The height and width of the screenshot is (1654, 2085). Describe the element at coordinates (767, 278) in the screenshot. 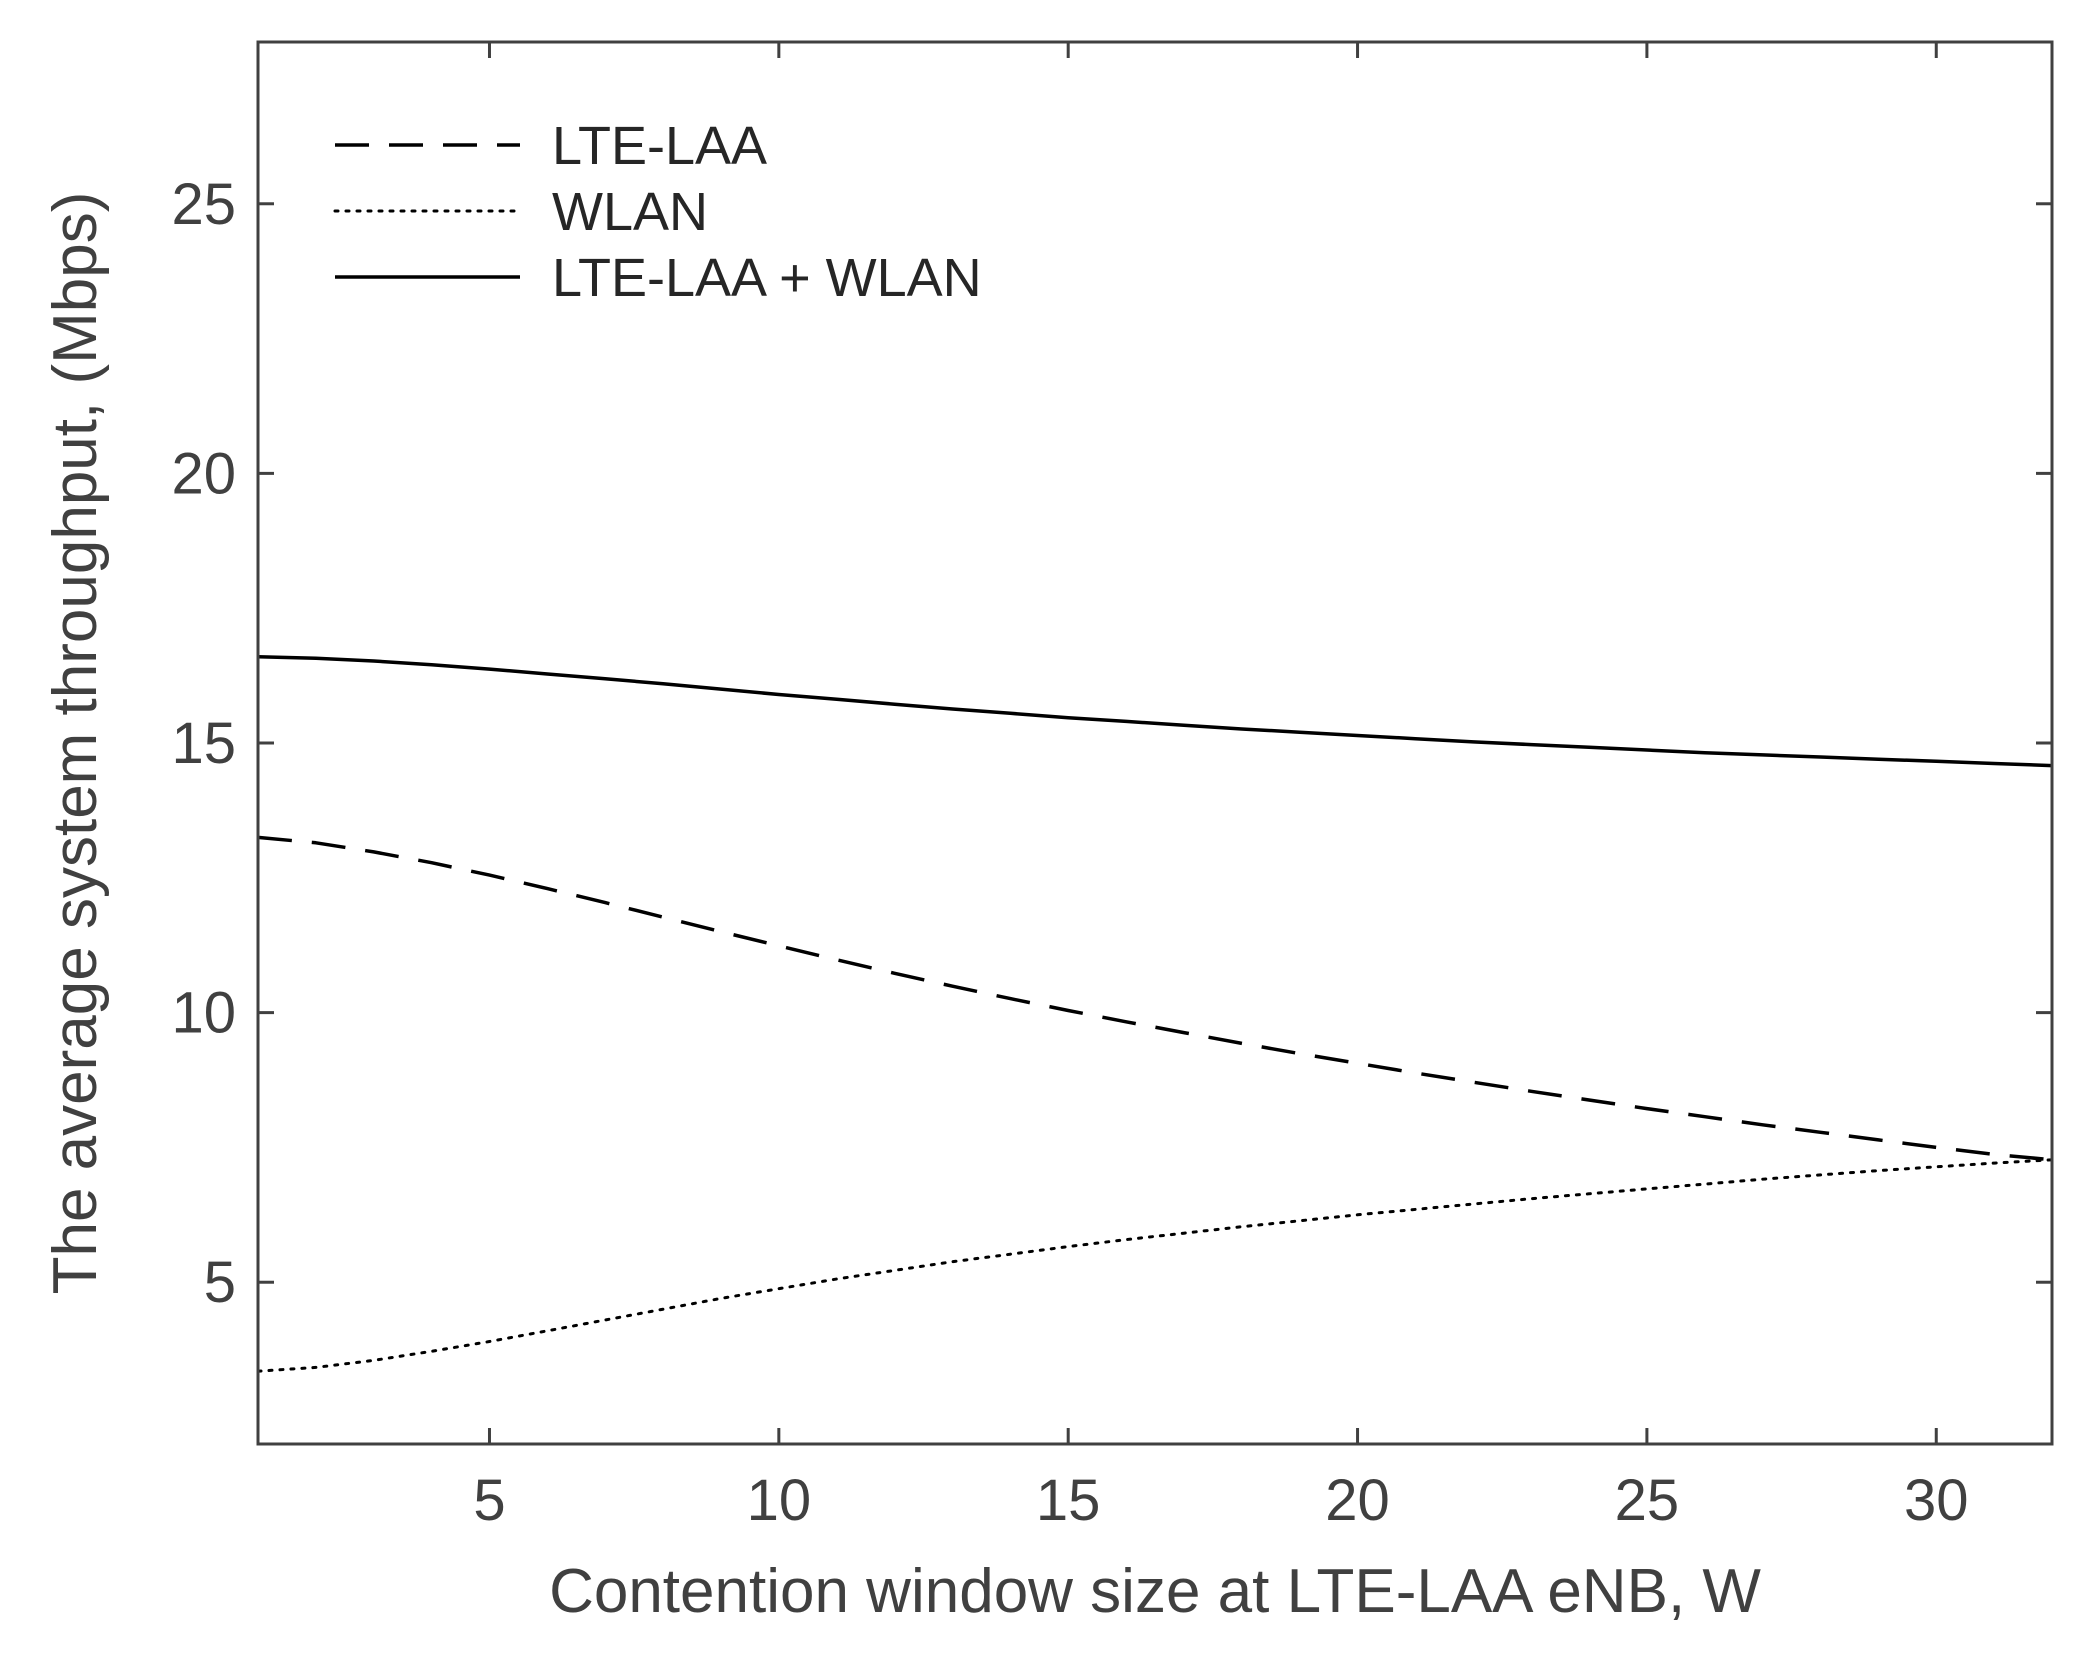

I see `legend-label-3: LTE-LAA + WLAN` at that location.